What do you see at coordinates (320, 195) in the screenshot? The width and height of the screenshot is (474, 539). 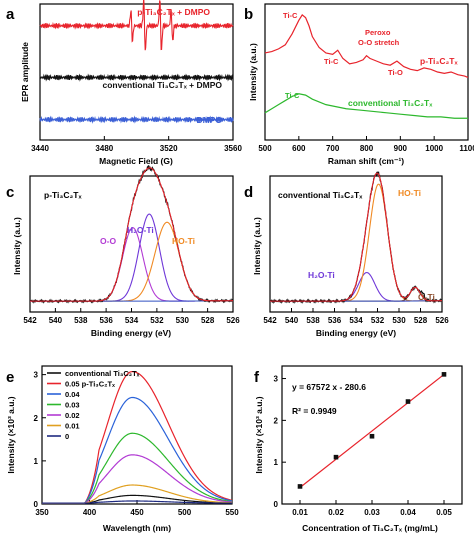 I see `sample-label-d: conventional Ti₃C₂Tₓ` at bounding box center [320, 195].